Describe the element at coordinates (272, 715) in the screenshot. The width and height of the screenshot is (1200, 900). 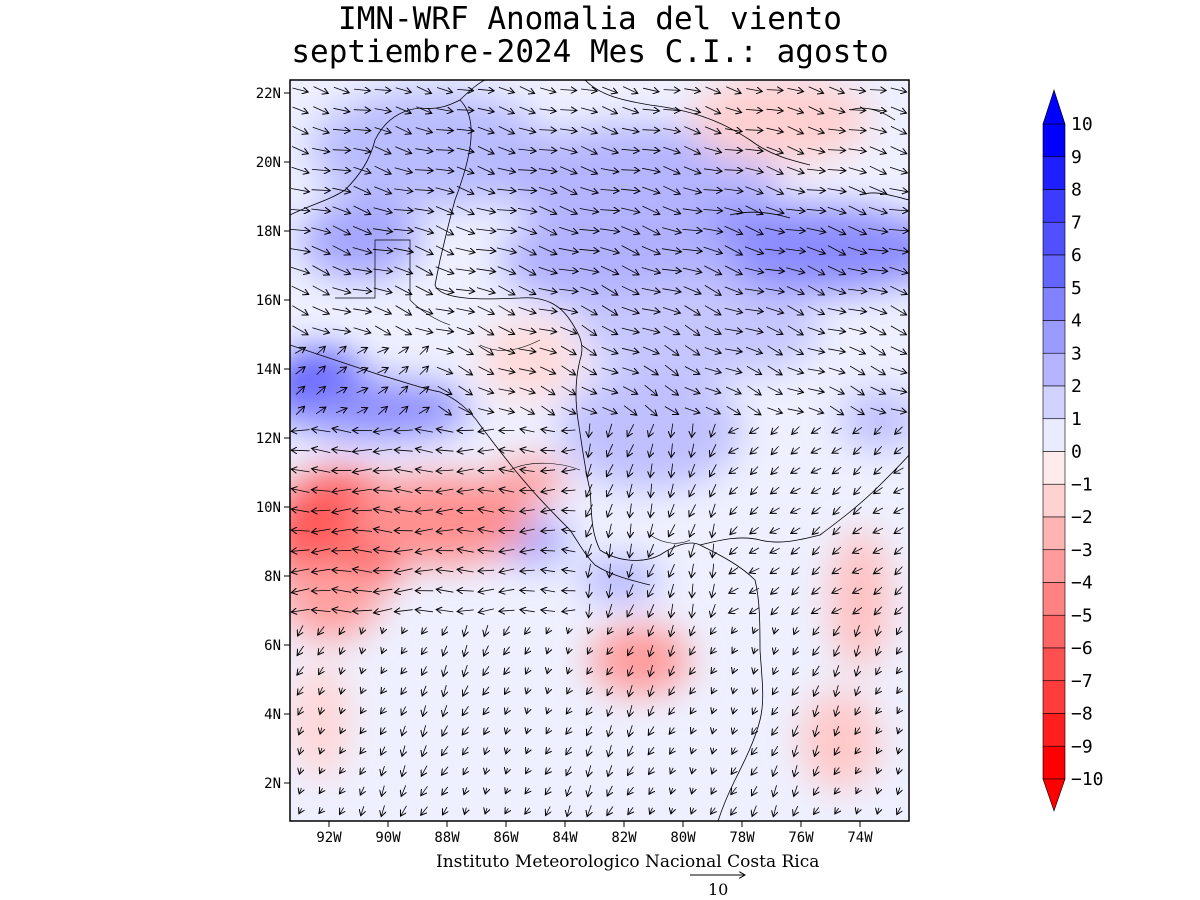
I see `lat-label: 4N` at that location.